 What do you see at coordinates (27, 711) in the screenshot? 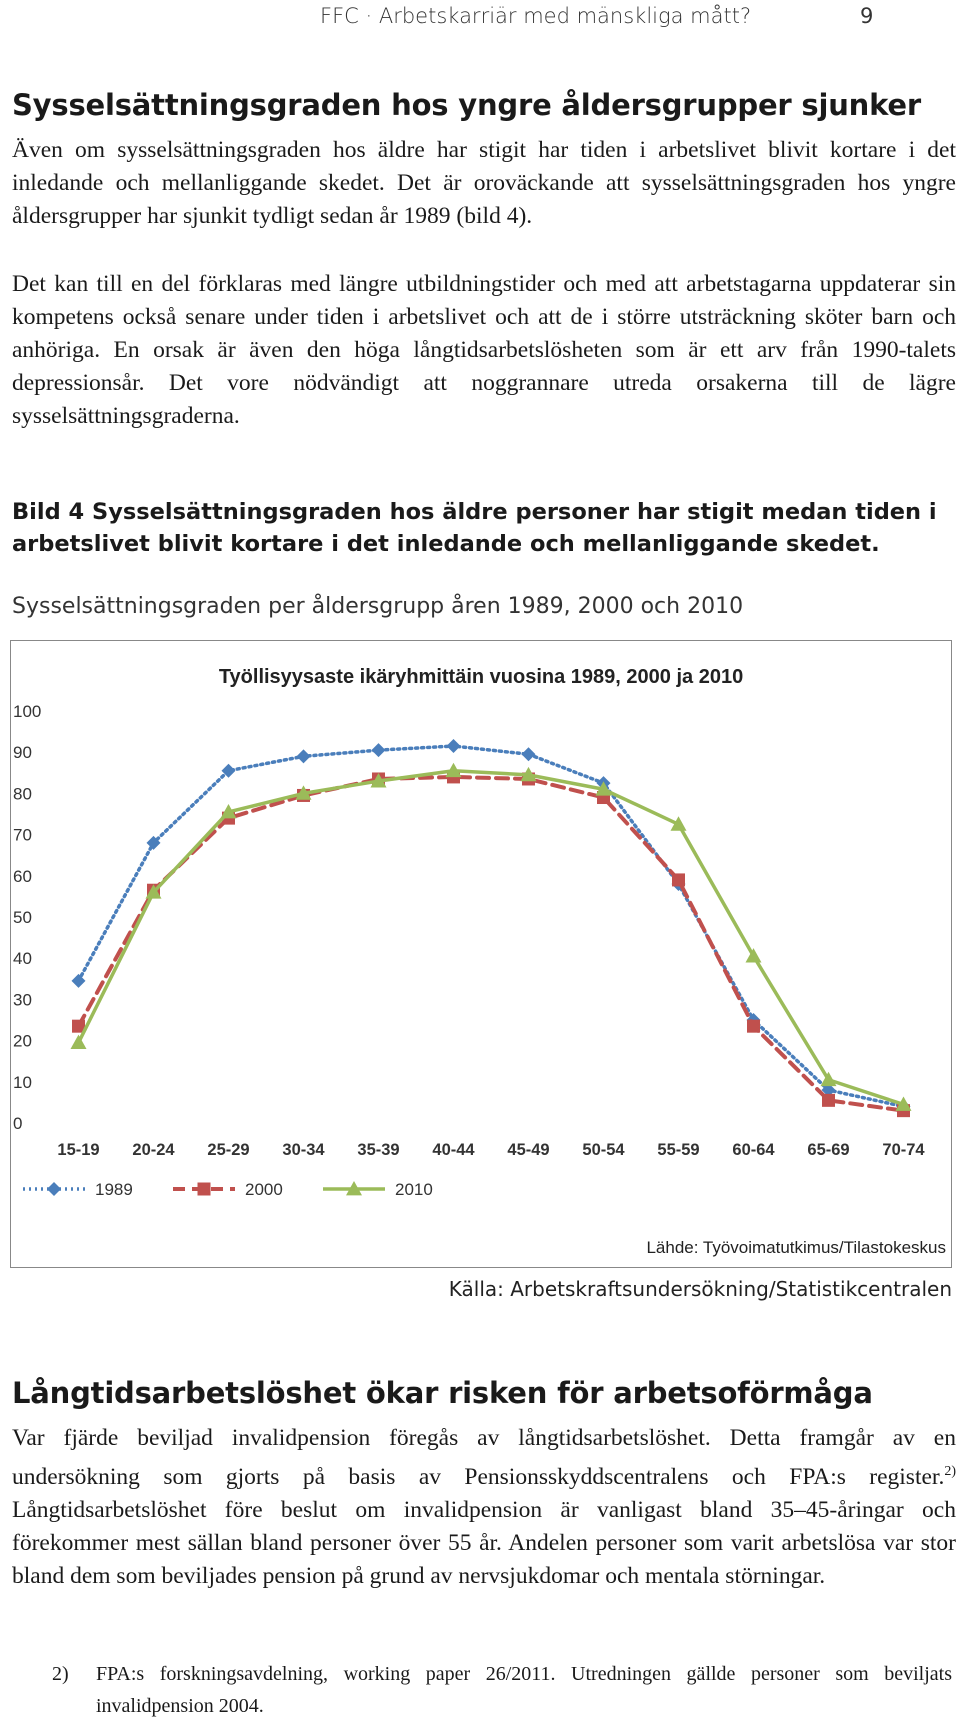
I see `y-tick-label: 100` at bounding box center [27, 711].